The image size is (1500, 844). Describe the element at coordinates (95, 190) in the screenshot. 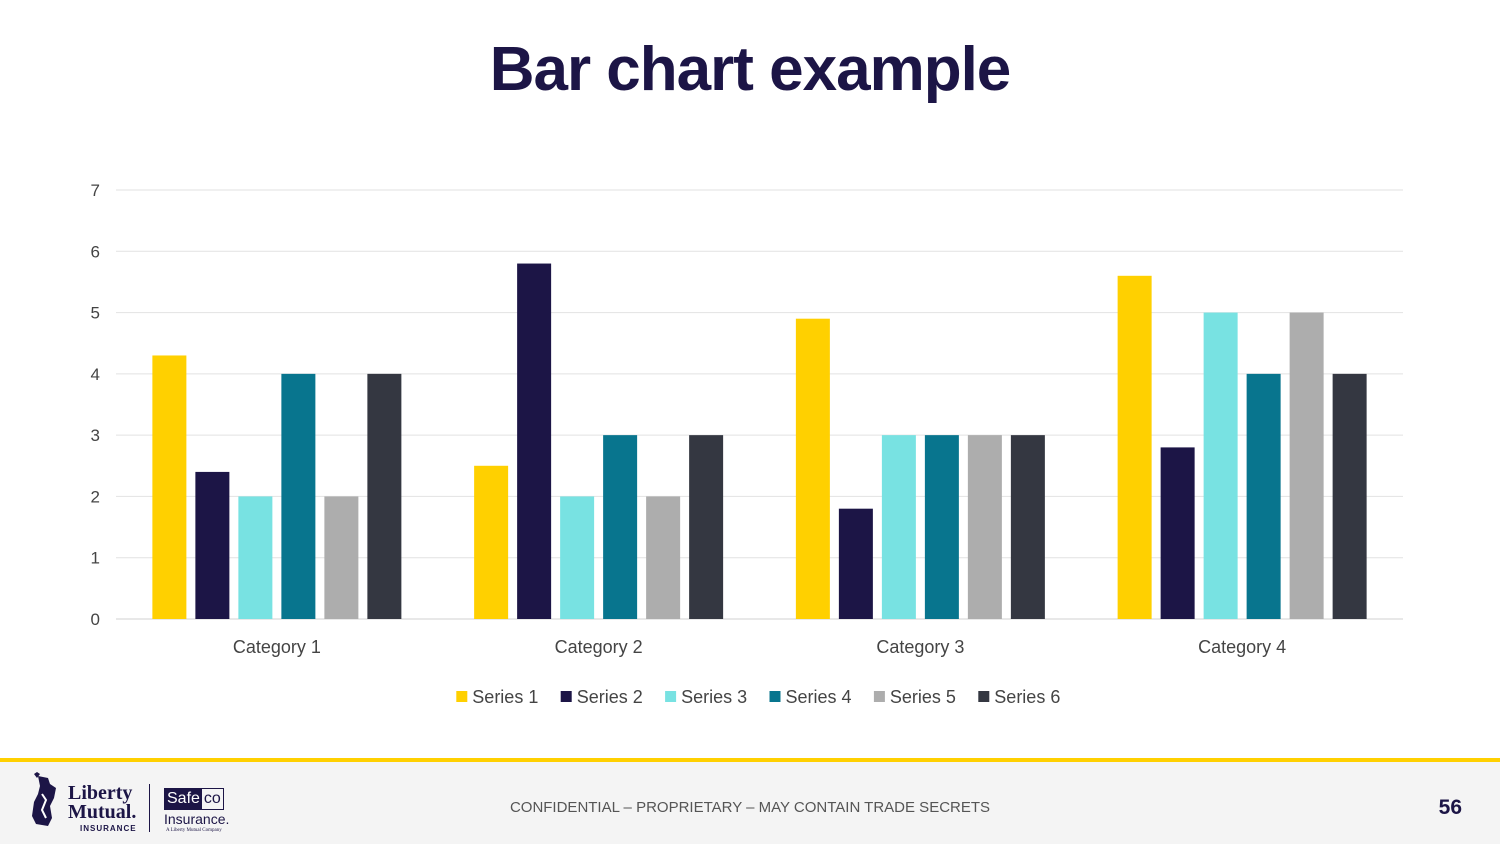

I see `y-tick-label: 7` at that location.